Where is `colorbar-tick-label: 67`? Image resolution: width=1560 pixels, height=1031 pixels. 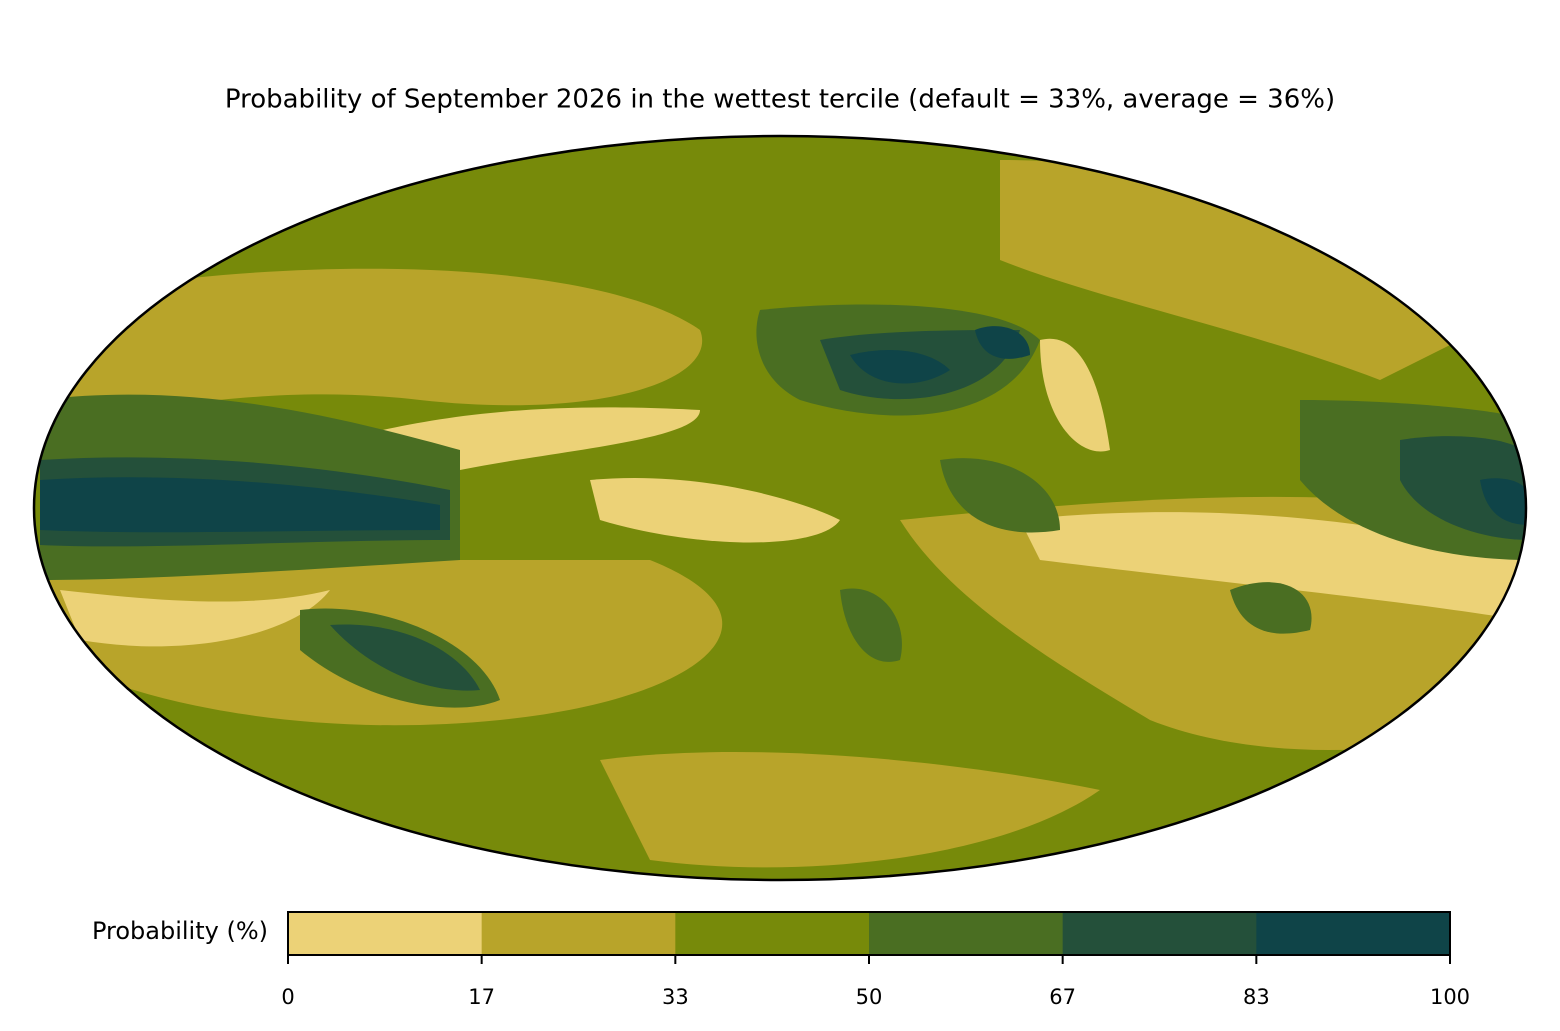
colorbar-tick-label: 67 is located at coordinates (1062, 997).